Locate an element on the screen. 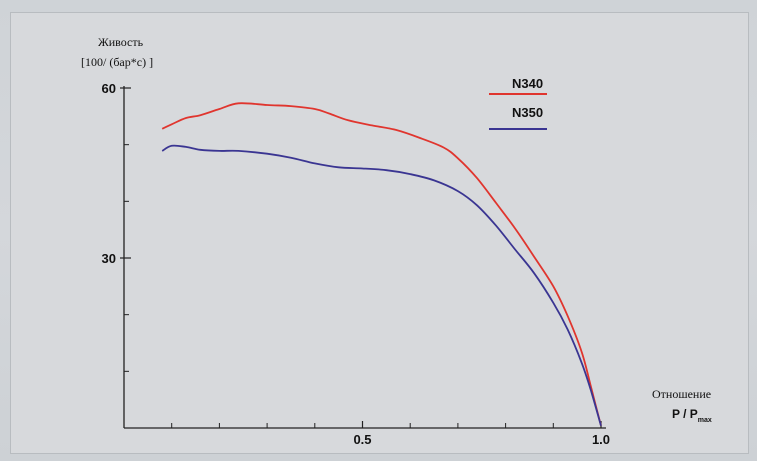 The width and height of the screenshot is (757, 461). legend-label-n340: N340 is located at coordinates (527, 83).